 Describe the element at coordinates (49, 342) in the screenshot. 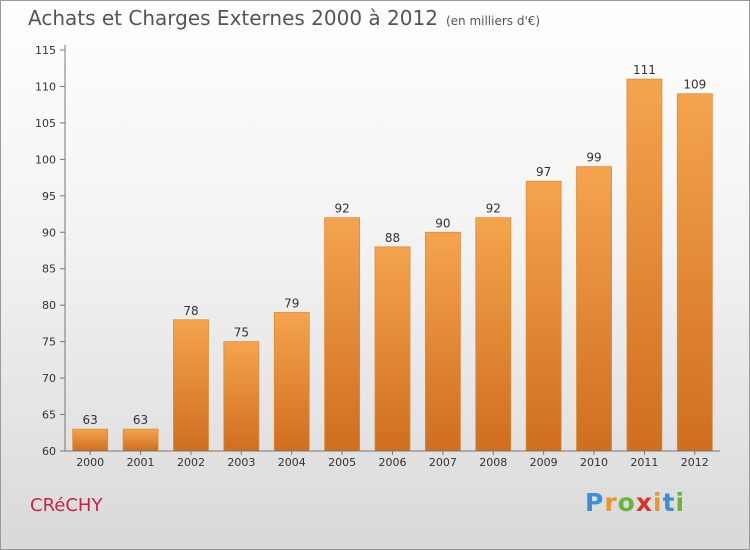

I see `y-tick-label: 75` at that location.